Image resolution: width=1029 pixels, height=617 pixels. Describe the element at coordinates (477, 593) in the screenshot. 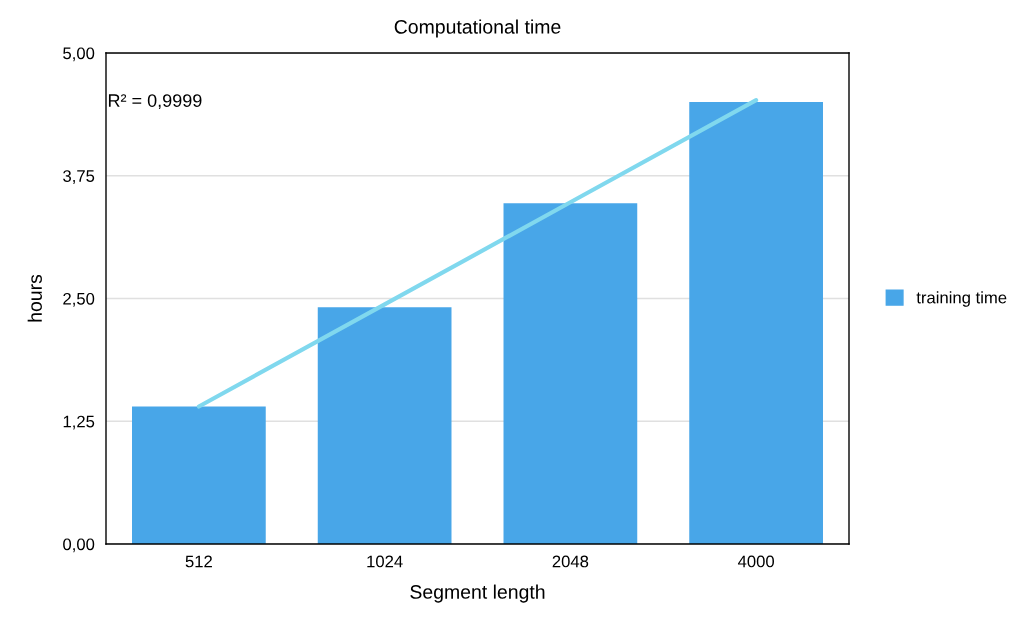

I see `x-axis-title: Segment length` at that location.